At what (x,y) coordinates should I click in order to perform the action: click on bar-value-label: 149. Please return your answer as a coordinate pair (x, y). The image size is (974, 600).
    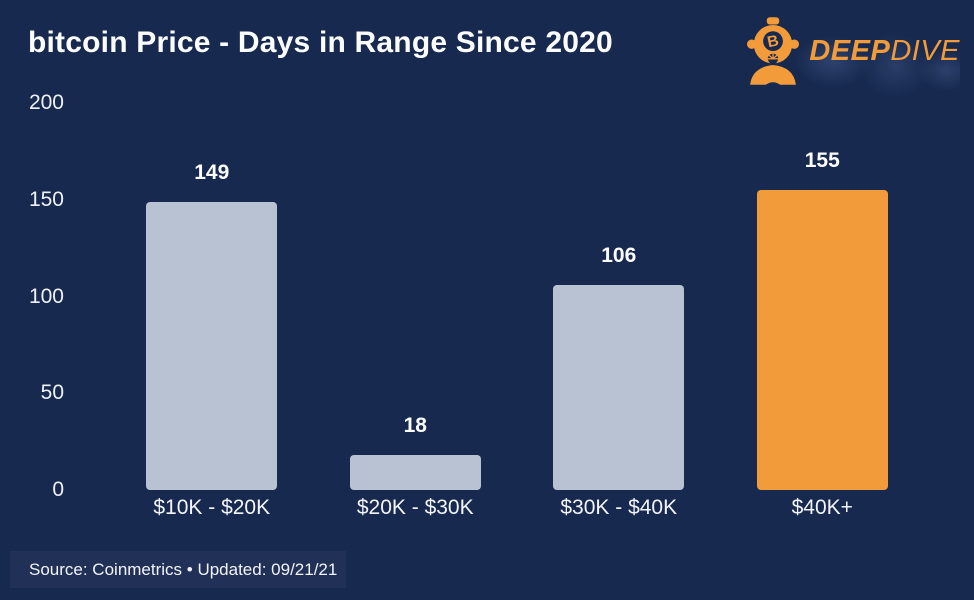
    Looking at the image, I should click on (212, 172).